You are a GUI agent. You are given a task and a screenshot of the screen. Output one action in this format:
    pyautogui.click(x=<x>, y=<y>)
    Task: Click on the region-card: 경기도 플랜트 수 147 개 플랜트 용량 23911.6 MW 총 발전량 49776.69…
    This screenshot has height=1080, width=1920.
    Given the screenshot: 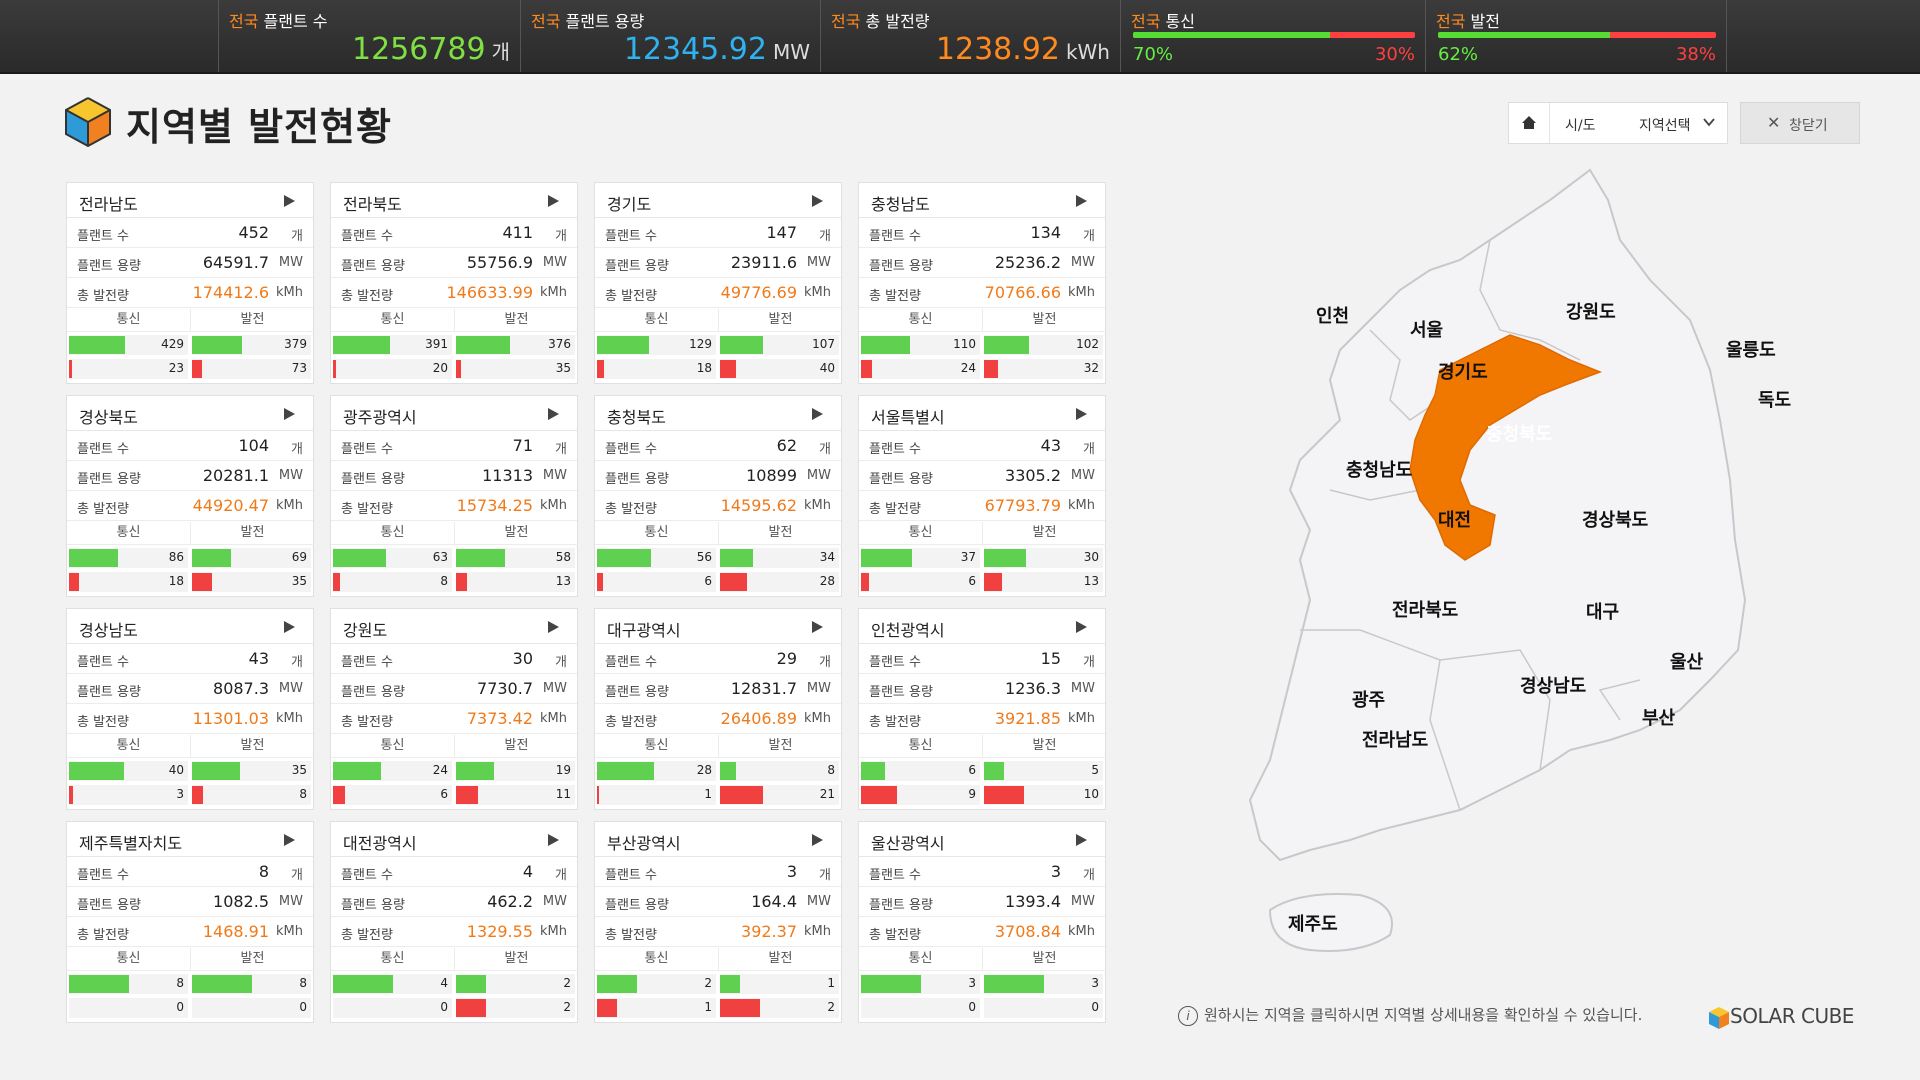 What is the action you would take?
    pyautogui.click(x=718, y=283)
    